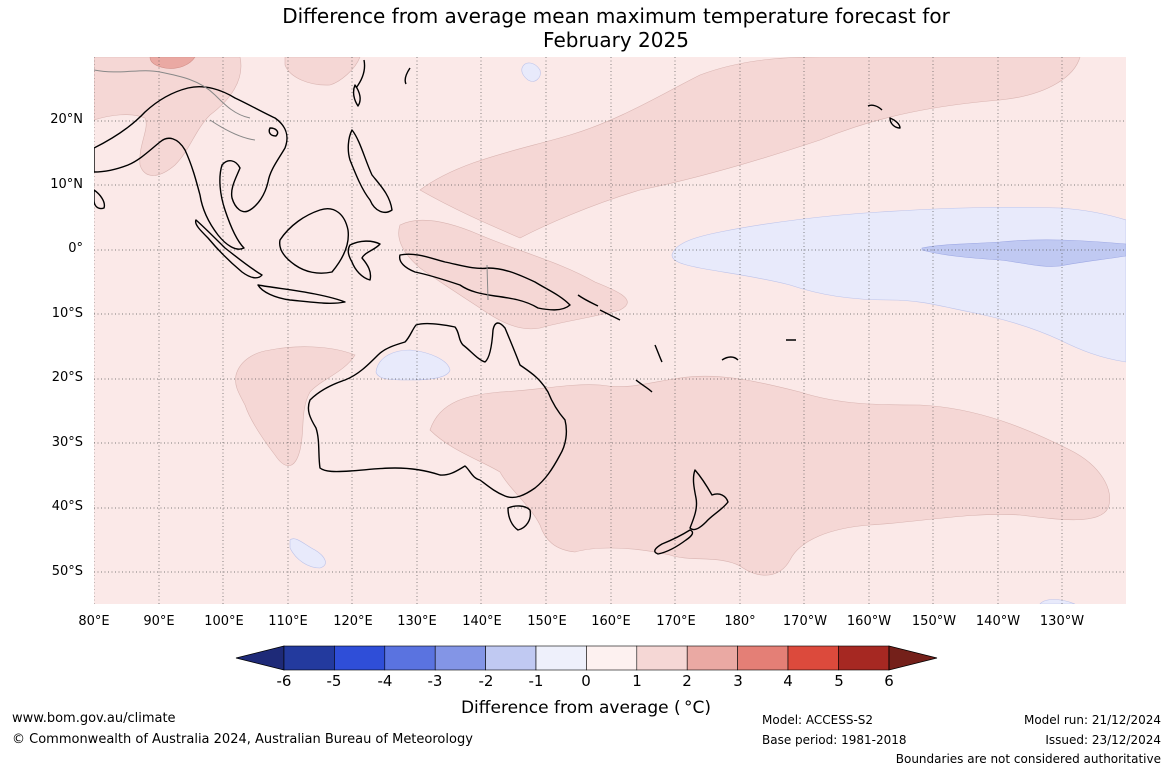 The height and width of the screenshot is (770, 1173). I want to click on colorbar-label: Difference from average ( °C), so click(586, 708).